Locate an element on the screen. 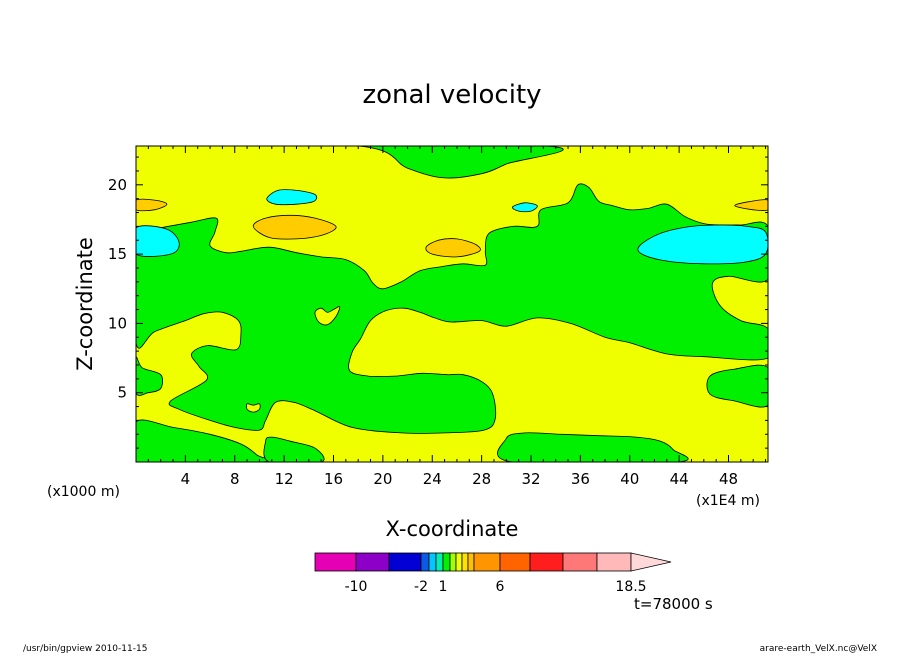 The height and width of the screenshot is (658, 904). x-tick-label: 40 is located at coordinates (629, 479).